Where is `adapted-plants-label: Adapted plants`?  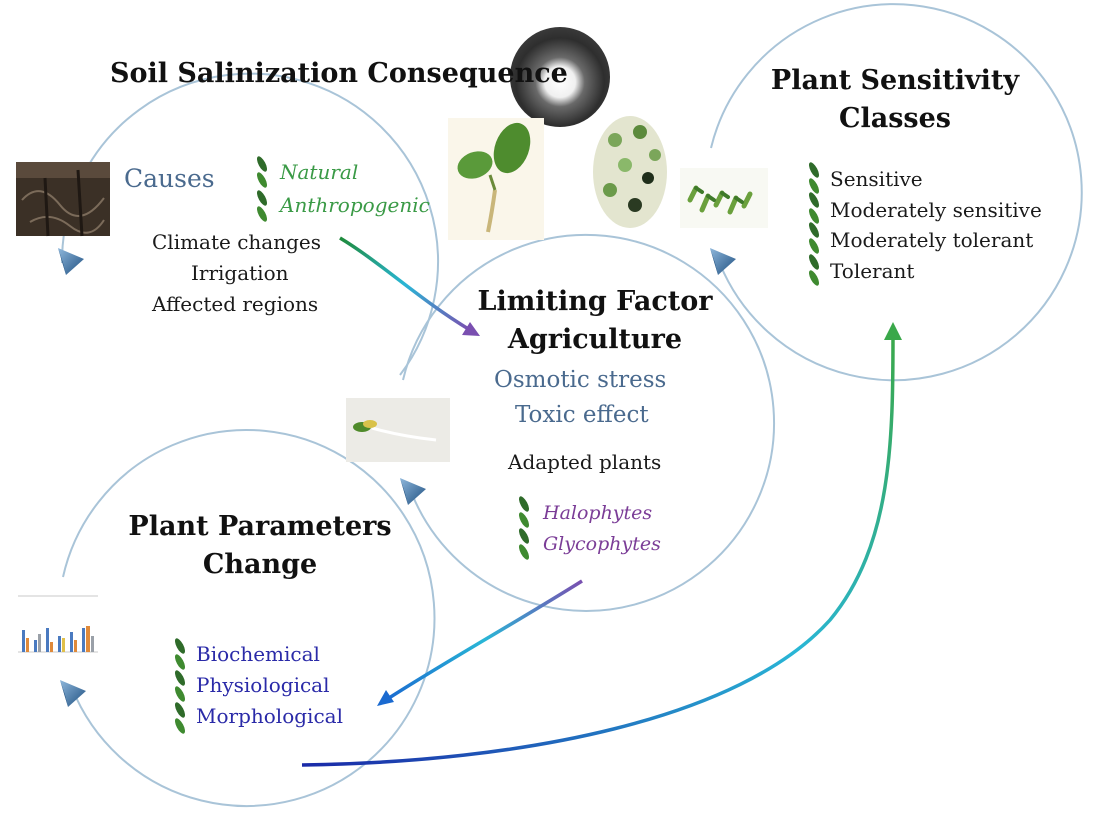 adapted-plants-label: Adapted plants is located at coordinates (585, 462).